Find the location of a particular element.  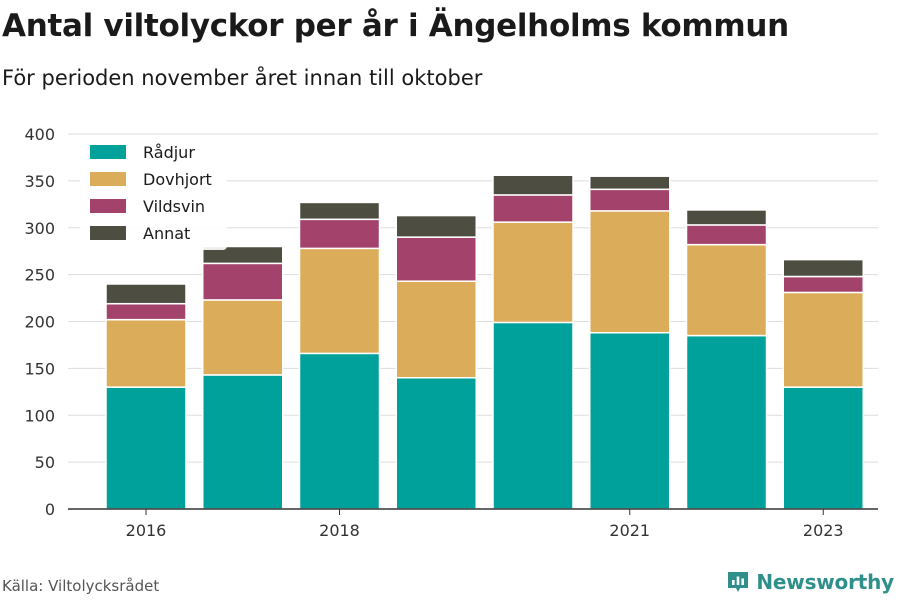

x-tick-label: 2021 is located at coordinates (629, 530).